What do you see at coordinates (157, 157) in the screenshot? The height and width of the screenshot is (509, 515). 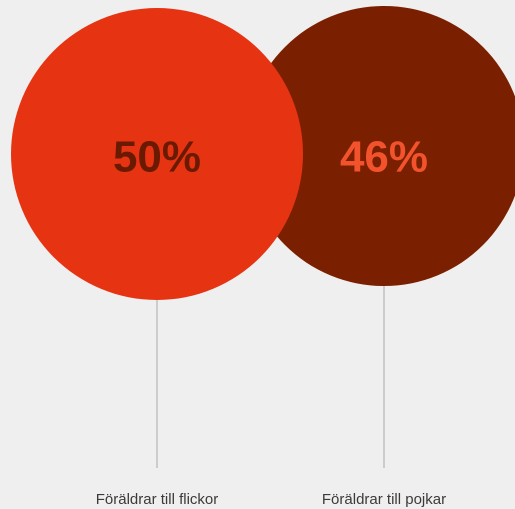 I see `value-label: 50%` at bounding box center [157, 157].